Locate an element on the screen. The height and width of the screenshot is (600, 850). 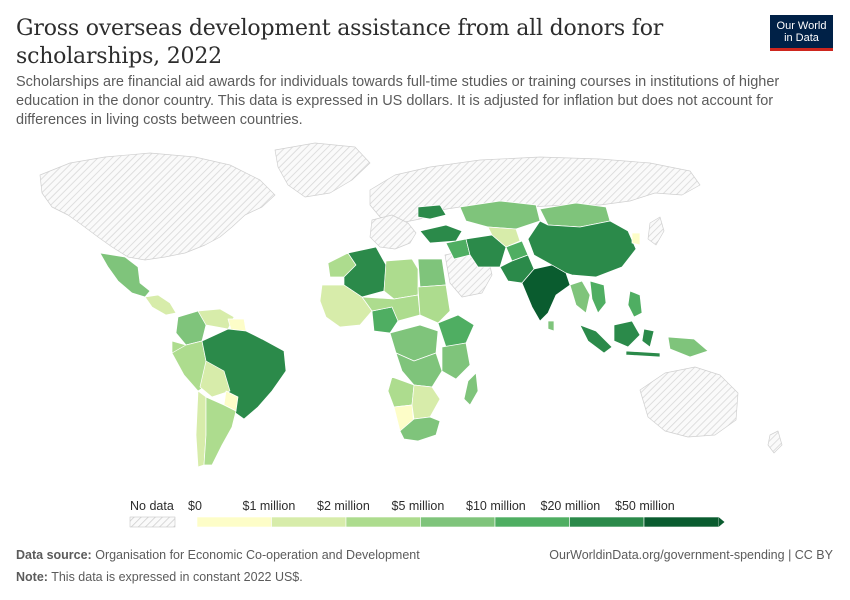
region-mexico is located at coordinates (125, 275).